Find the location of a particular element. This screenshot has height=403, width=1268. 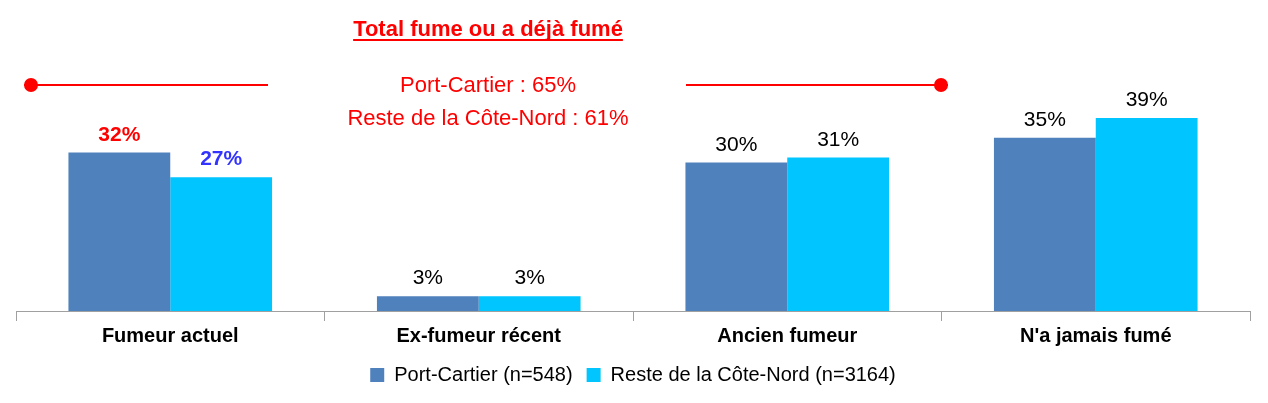

x-tick-label: Fumeur actuel is located at coordinates (170, 334).